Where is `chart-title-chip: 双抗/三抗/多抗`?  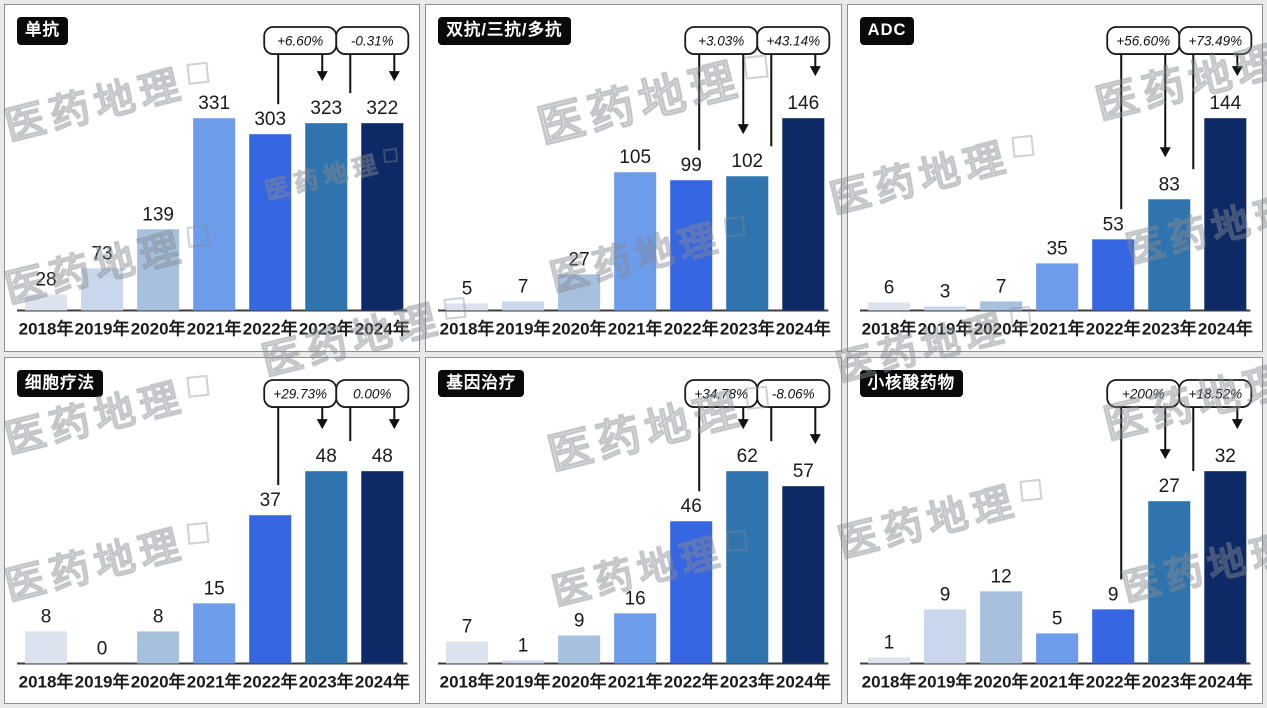 chart-title-chip: 双抗/三抗/多抗 is located at coordinates (504, 31).